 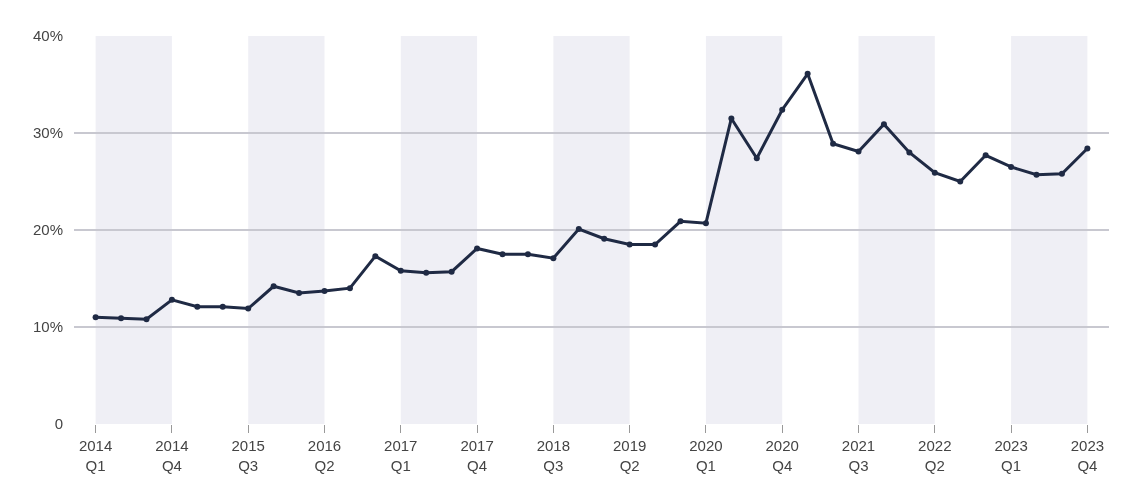 What do you see at coordinates (401, 455) in the screenshot?
I see `x-tick-label: 2017 Q1` at bounding box center [401, 455].